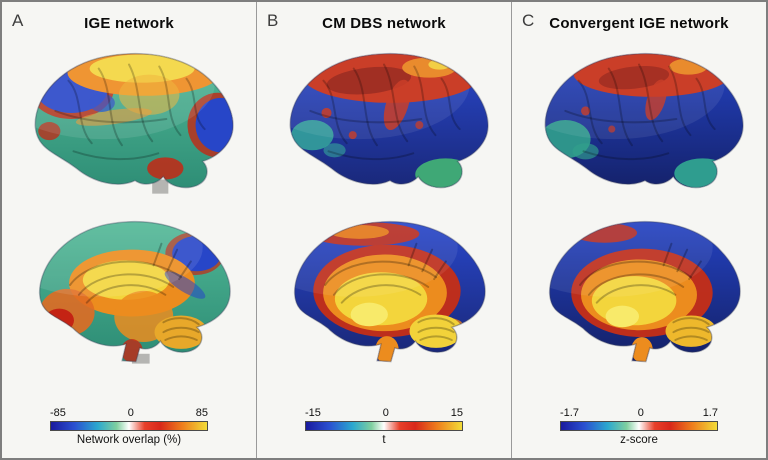 Image resolution: width=768 pixels, height=460 pixels. I want to click on panel-c-header: C Convergent IGE network, so click(639, 23).